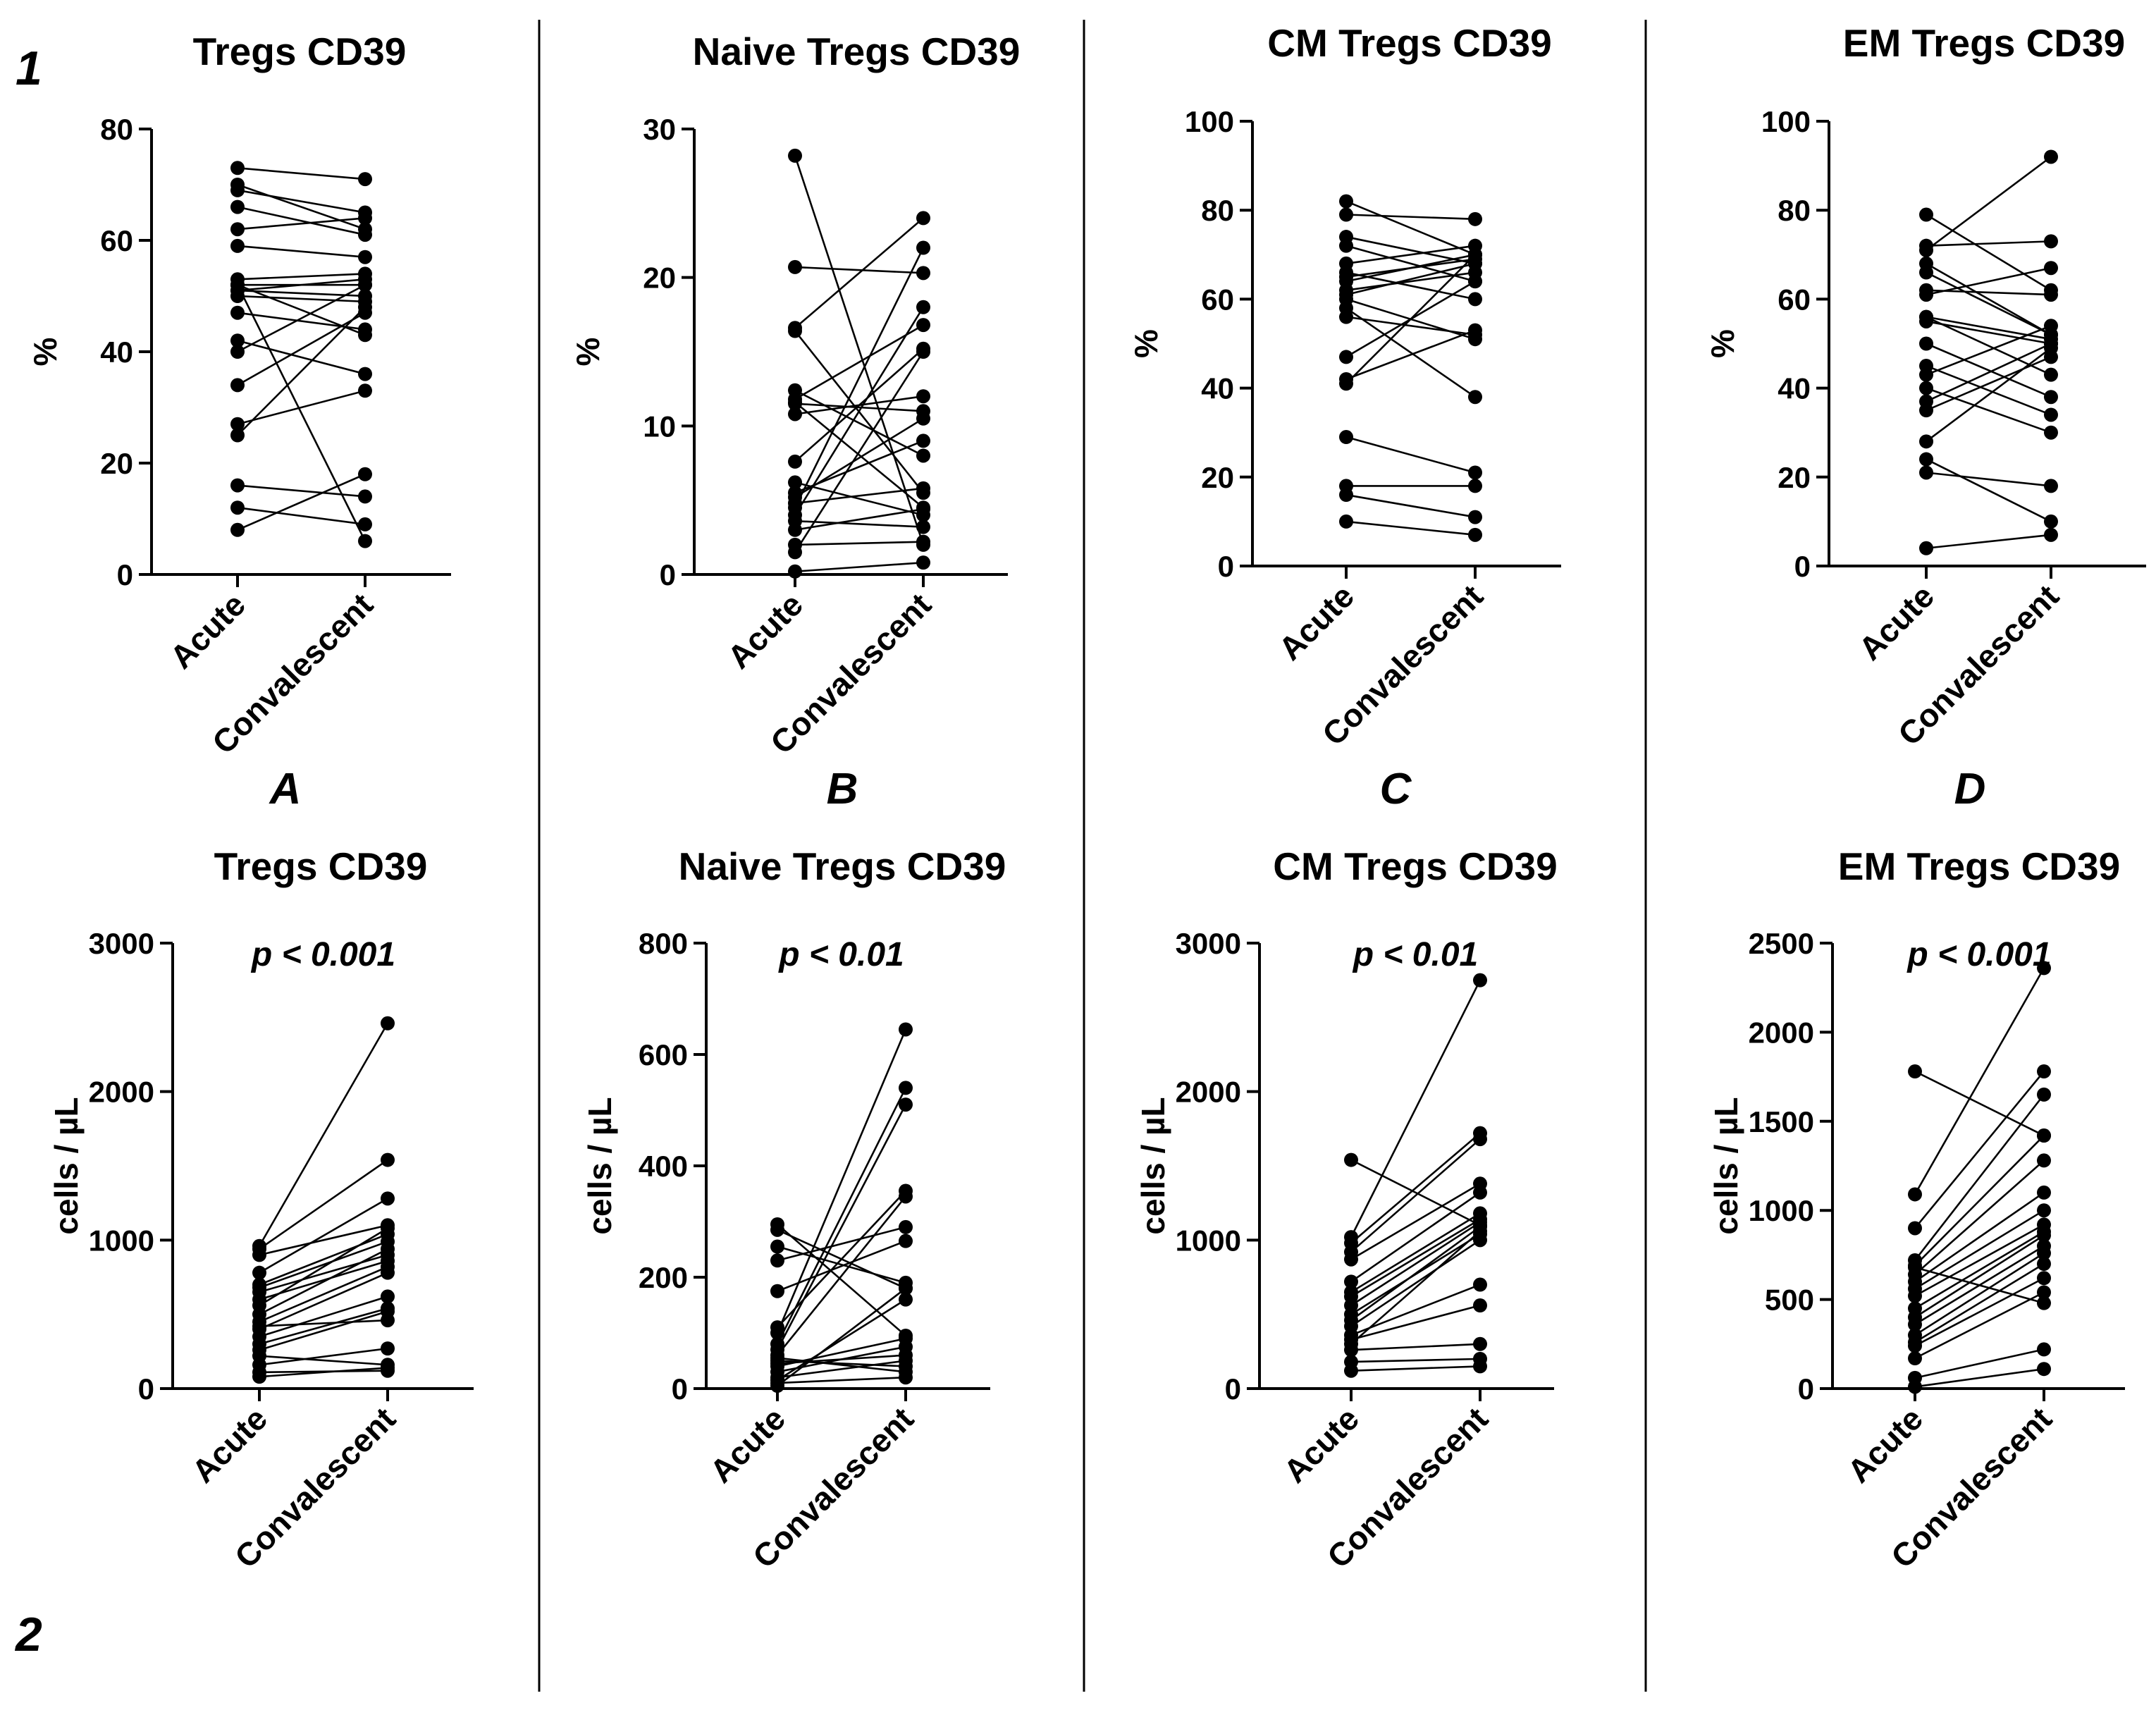 The width and height of the screenshot is (2156, 1710). Describe the element at coordinates (1789, 1300) in the screenshot. I see `y-tick-label: 500` at that location.